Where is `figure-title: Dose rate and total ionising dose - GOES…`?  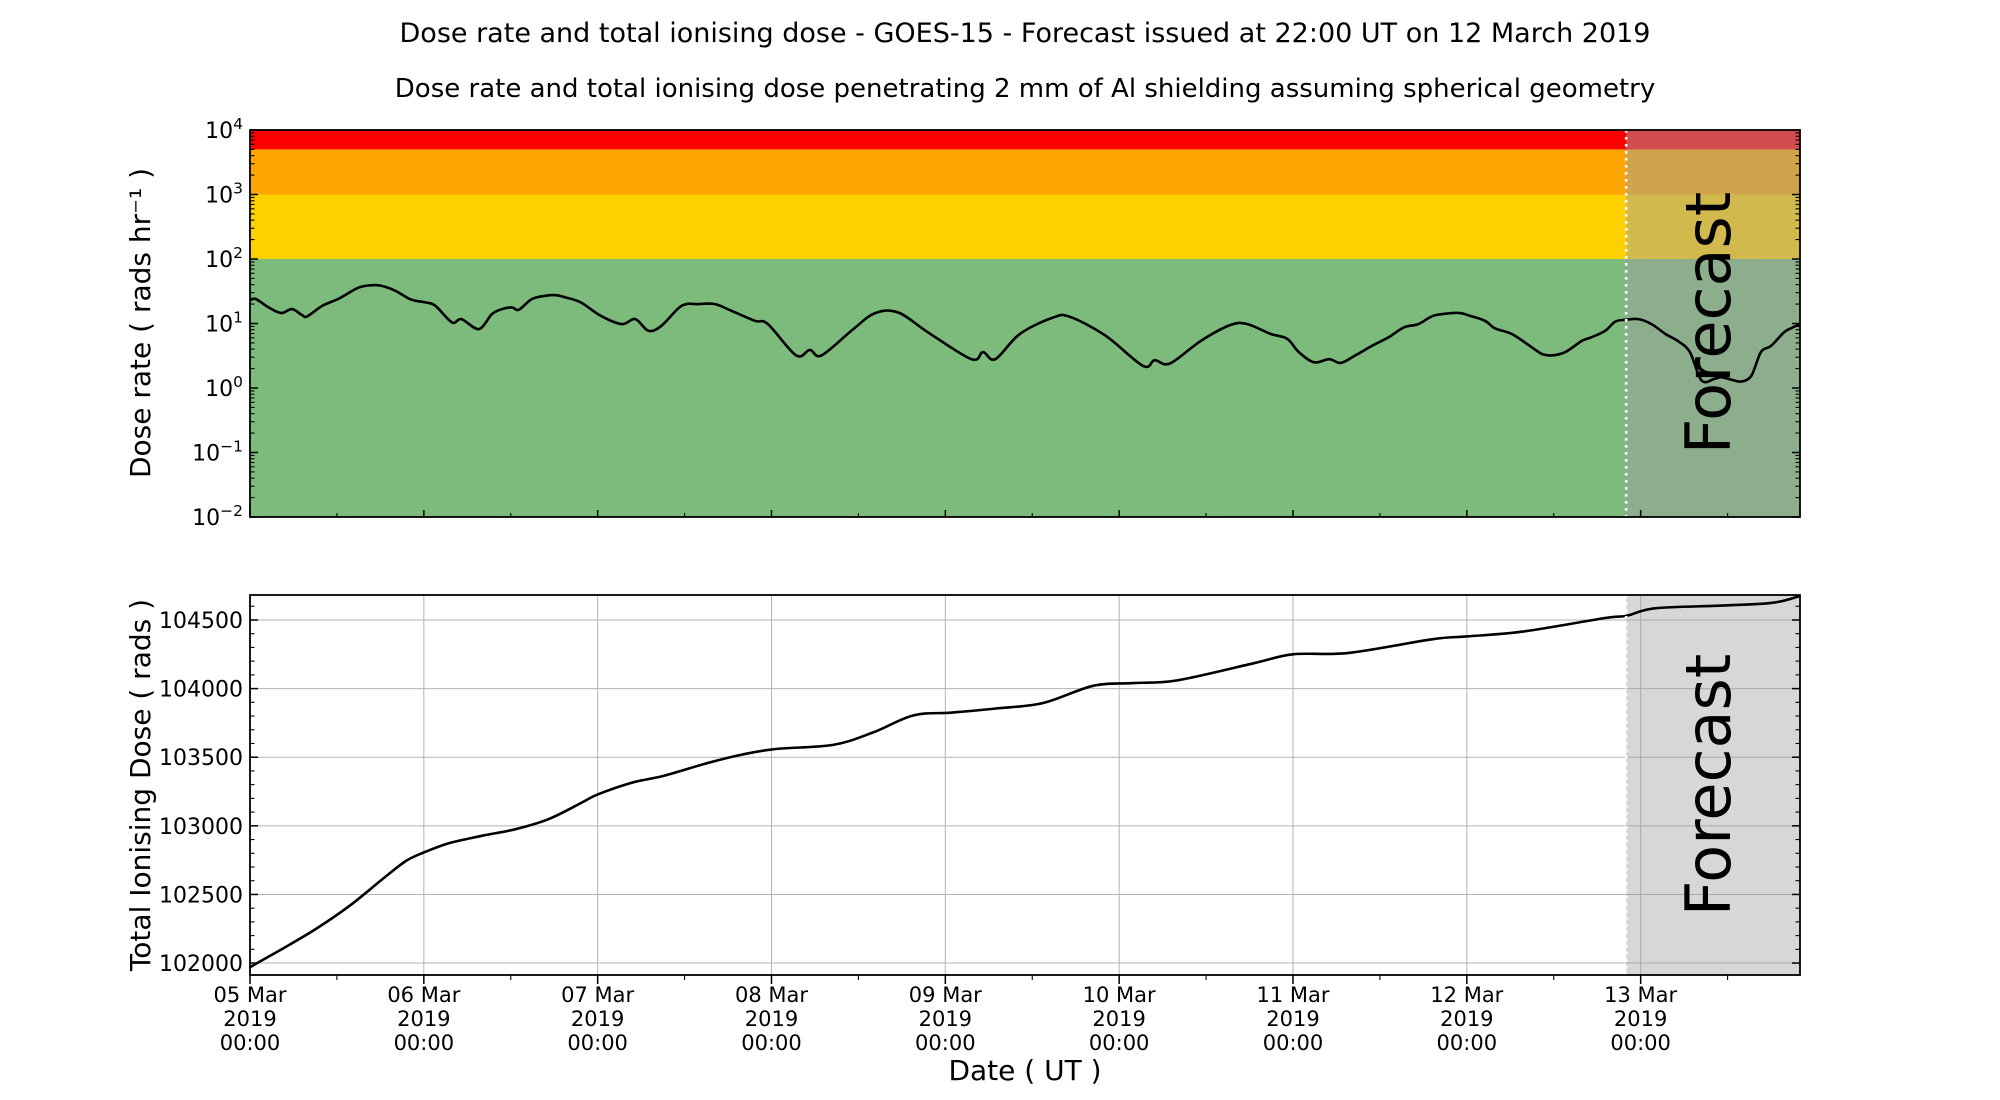
figure-title: Dose rate and total ionising dose - GOES… is located at coordinates (1025, 33).